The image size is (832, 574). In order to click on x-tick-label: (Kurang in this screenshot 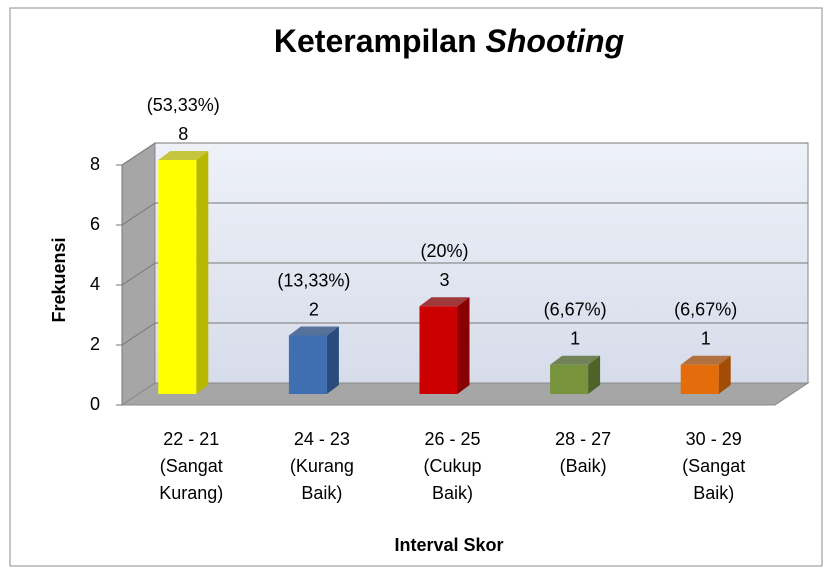, I will do `click(322, 466)`.